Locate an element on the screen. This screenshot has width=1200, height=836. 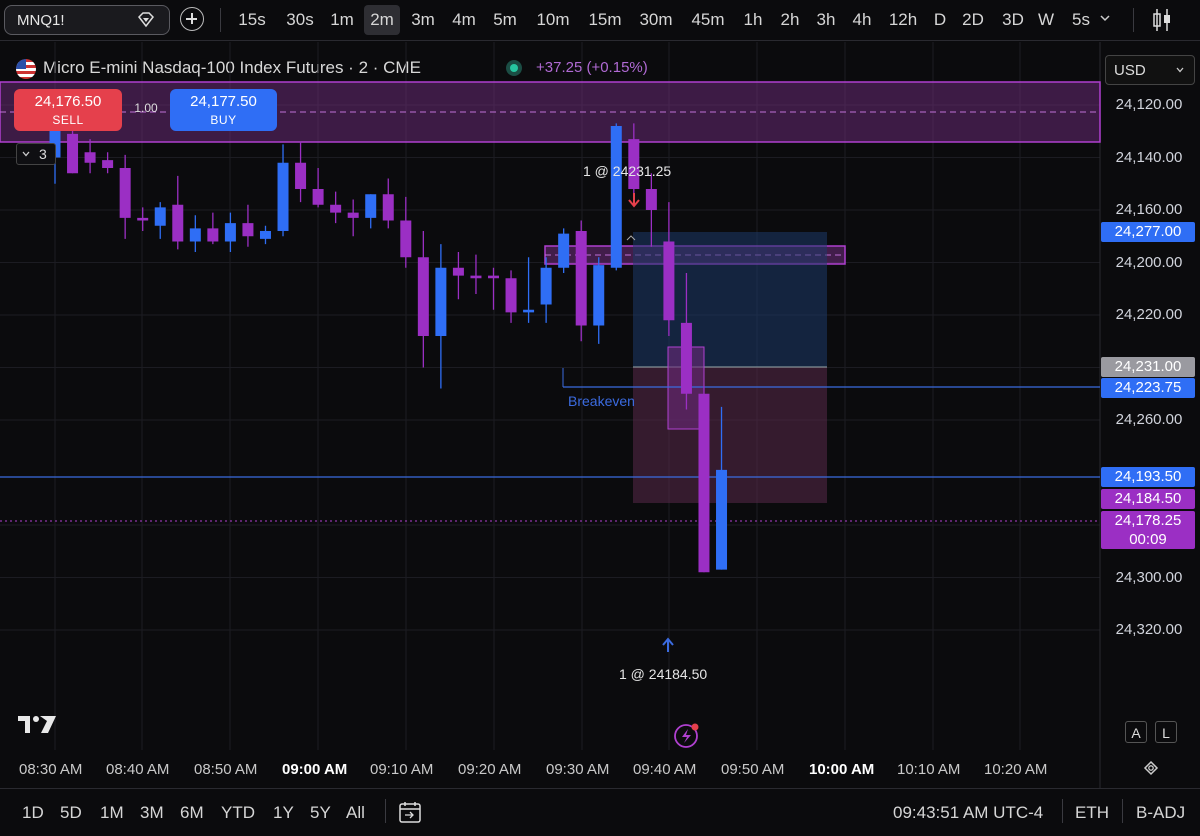
buy-label: BUY is located at coordinates (223, 120).